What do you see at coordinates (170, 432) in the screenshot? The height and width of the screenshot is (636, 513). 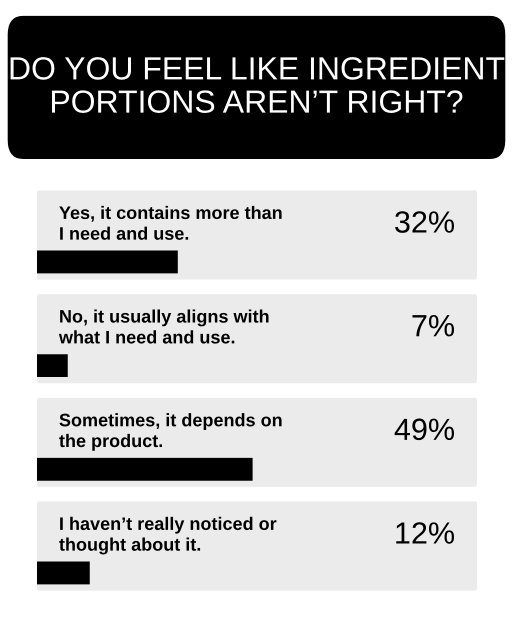 I see `y-tick-label: Sometimes, it depends on the product.` at bounding box center [170, 432].